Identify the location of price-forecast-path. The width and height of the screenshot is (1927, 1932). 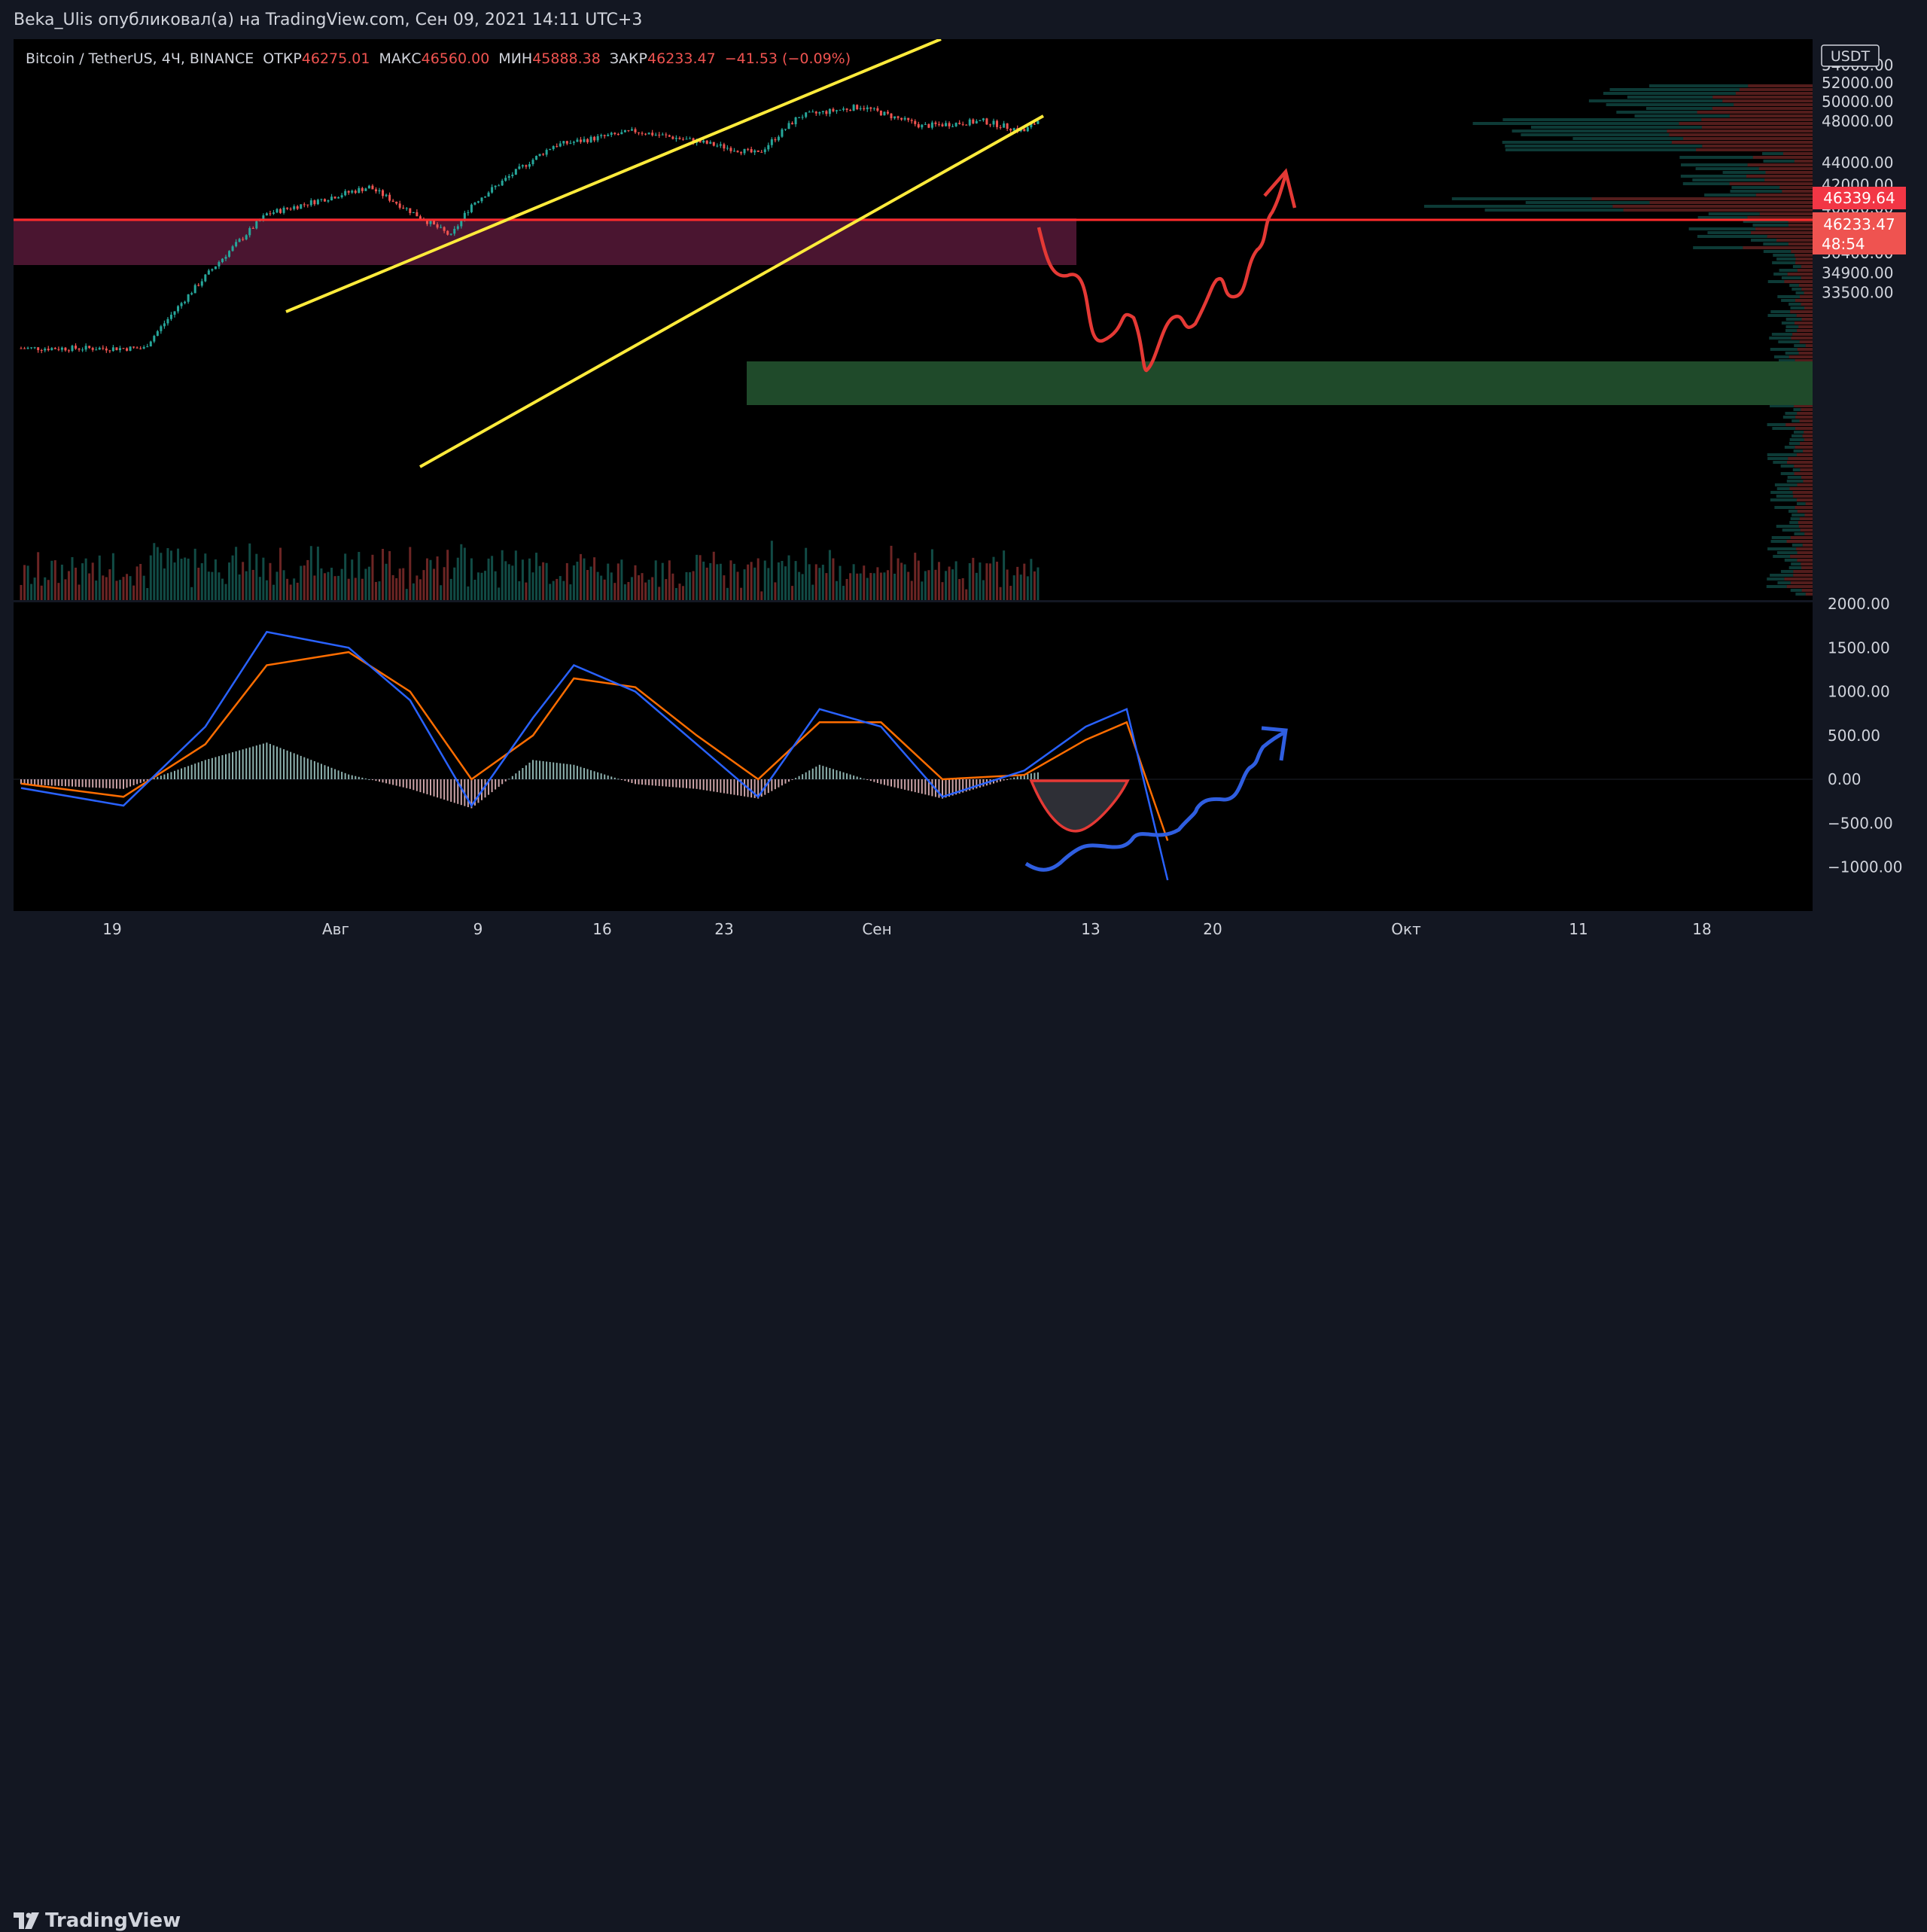
(1162, 273).